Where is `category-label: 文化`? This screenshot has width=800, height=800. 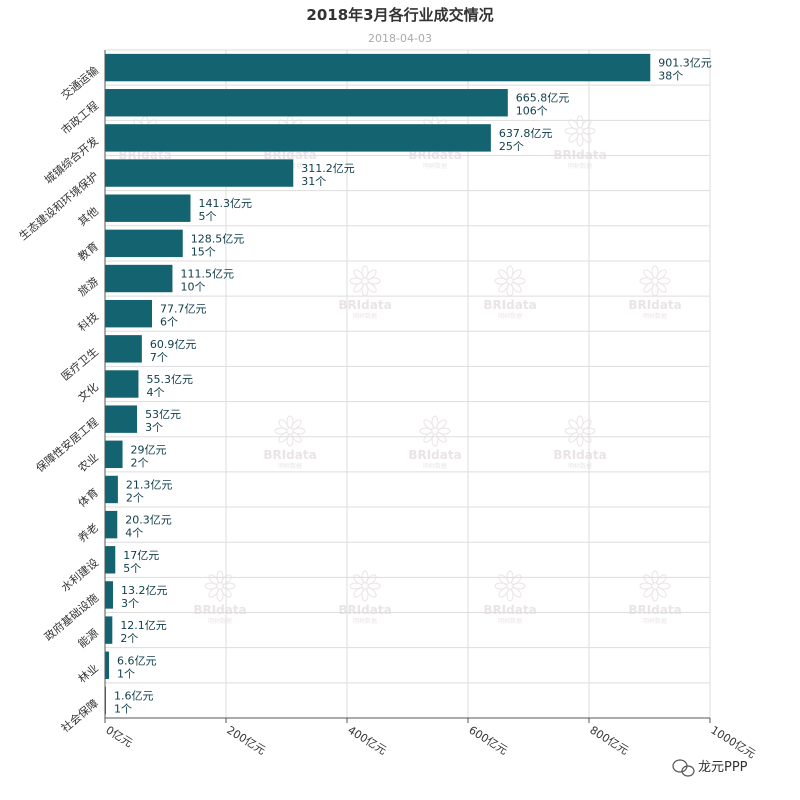 category-label: 文化 is located at coordinates (88, 392).